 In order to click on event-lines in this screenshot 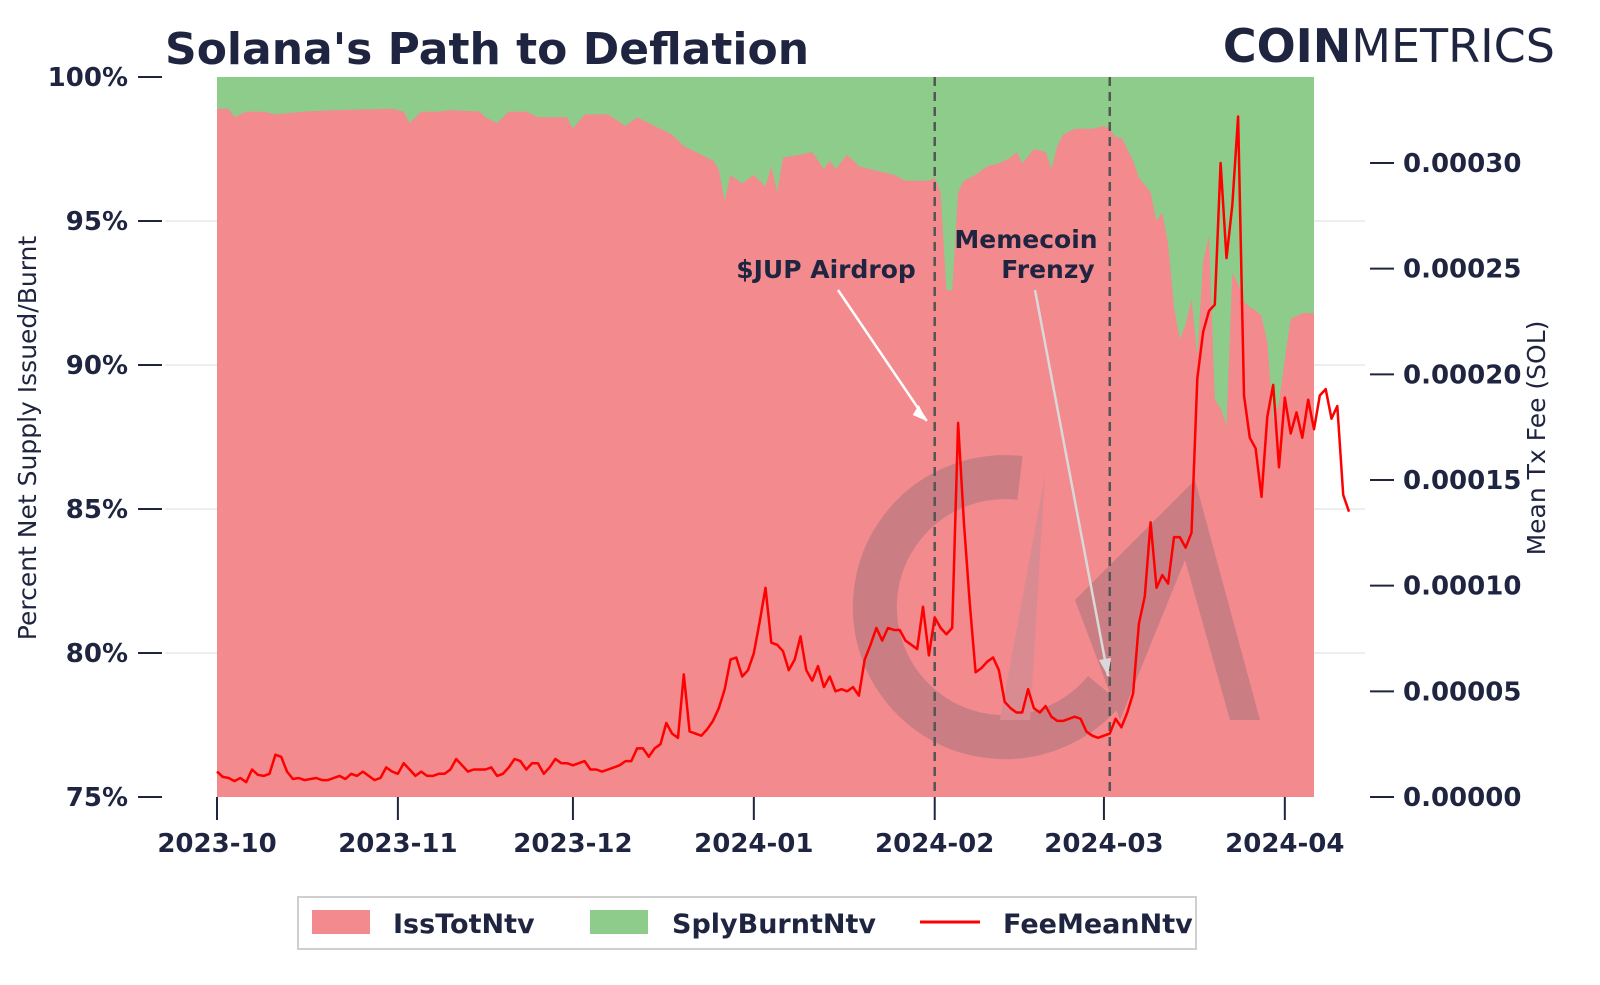, I will do `click(1022, 437)`.